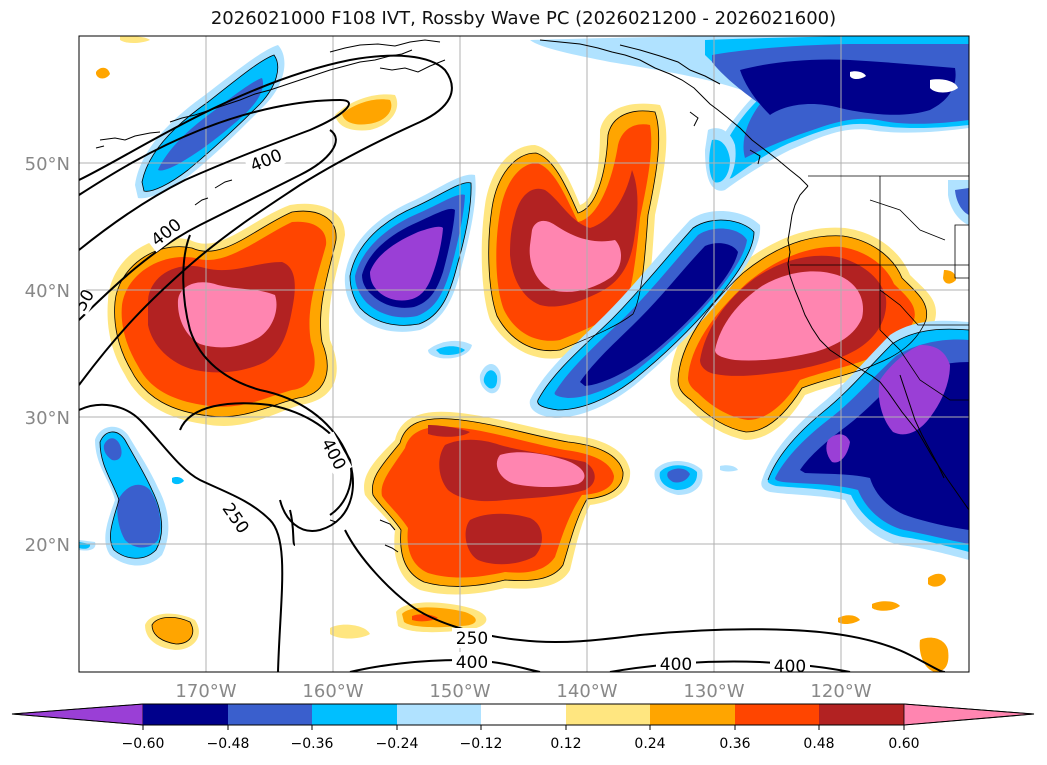  Describe the element at coordinates (210, 122) in the screenshot. I see `negative-anomaly-west-arc` at that location.